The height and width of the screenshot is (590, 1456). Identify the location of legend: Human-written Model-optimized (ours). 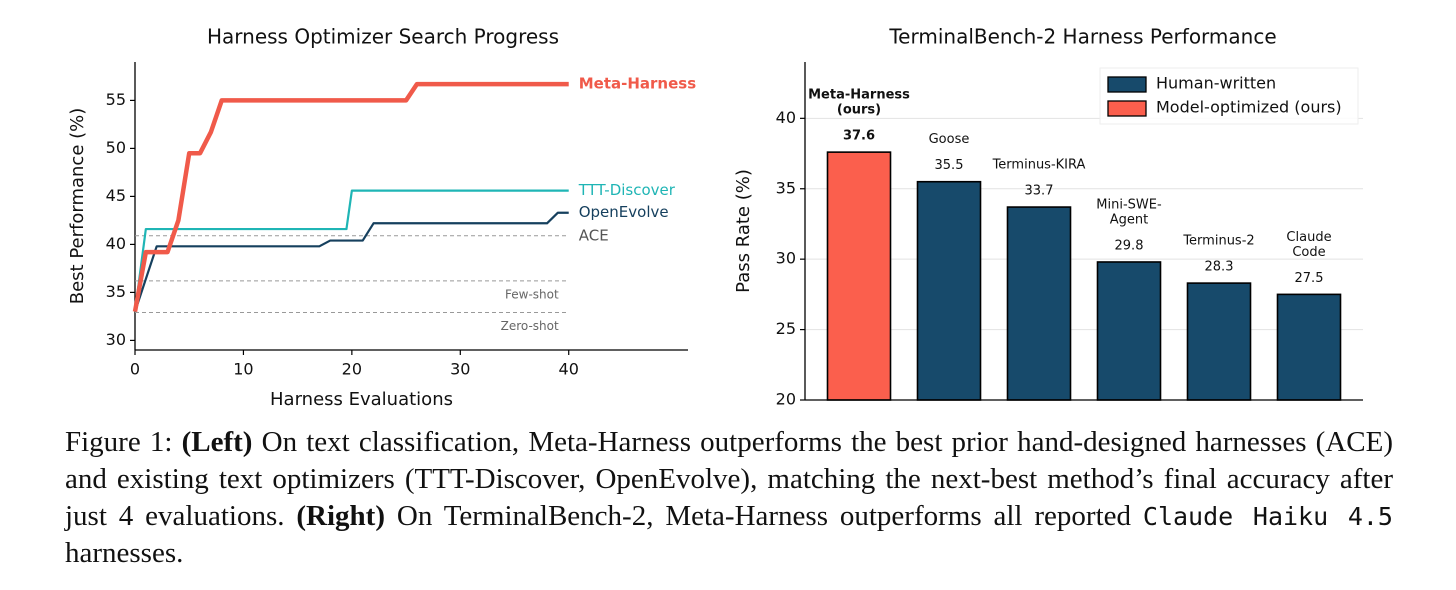
(1229, 96).